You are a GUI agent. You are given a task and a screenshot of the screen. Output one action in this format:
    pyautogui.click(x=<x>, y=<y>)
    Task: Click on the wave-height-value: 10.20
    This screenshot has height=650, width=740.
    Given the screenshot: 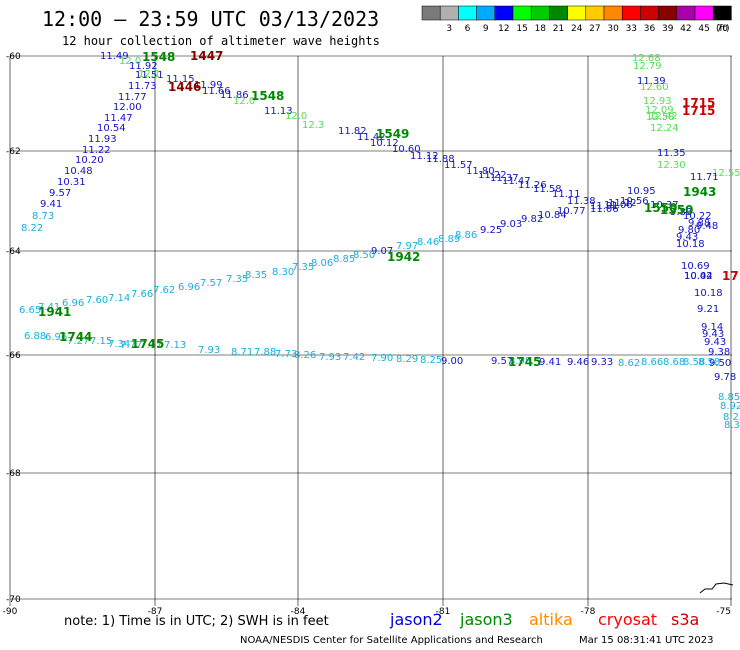 What is the action you would take?
    pyautogui.click(x=89, y=160)
    